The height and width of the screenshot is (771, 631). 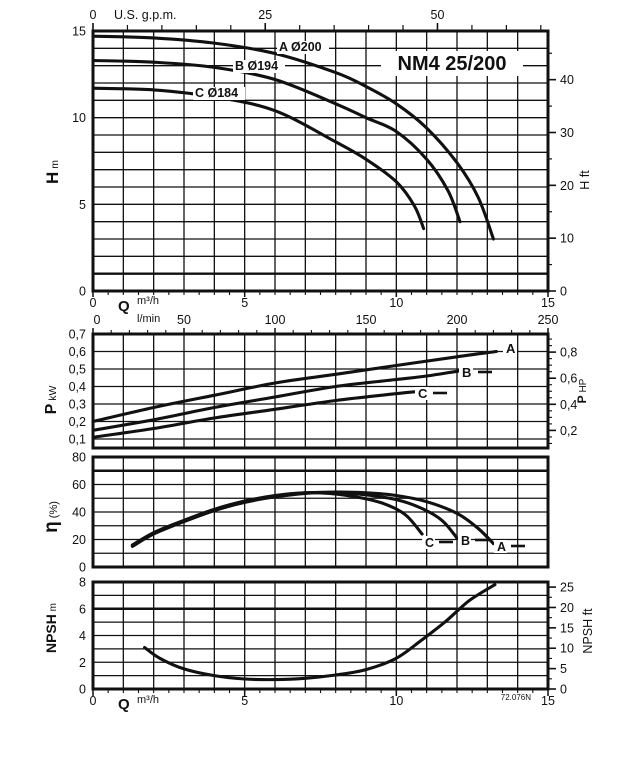 I want to click on eff-series-label-A: A, so click(x=501, y=547).